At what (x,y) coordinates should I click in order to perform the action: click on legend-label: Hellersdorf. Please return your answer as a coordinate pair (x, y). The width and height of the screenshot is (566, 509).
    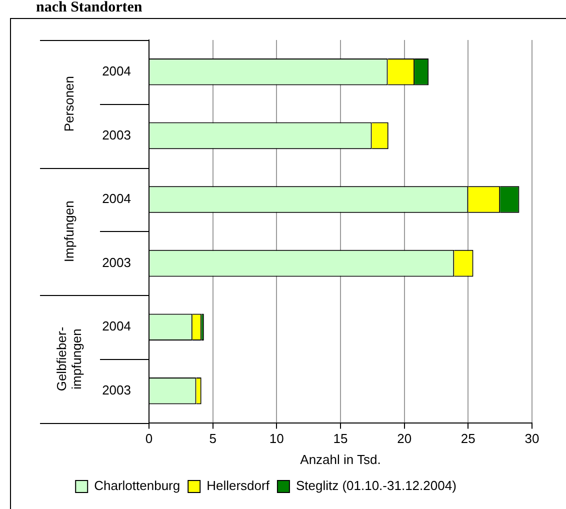
    Looking at the image, I should click on (238, 486).